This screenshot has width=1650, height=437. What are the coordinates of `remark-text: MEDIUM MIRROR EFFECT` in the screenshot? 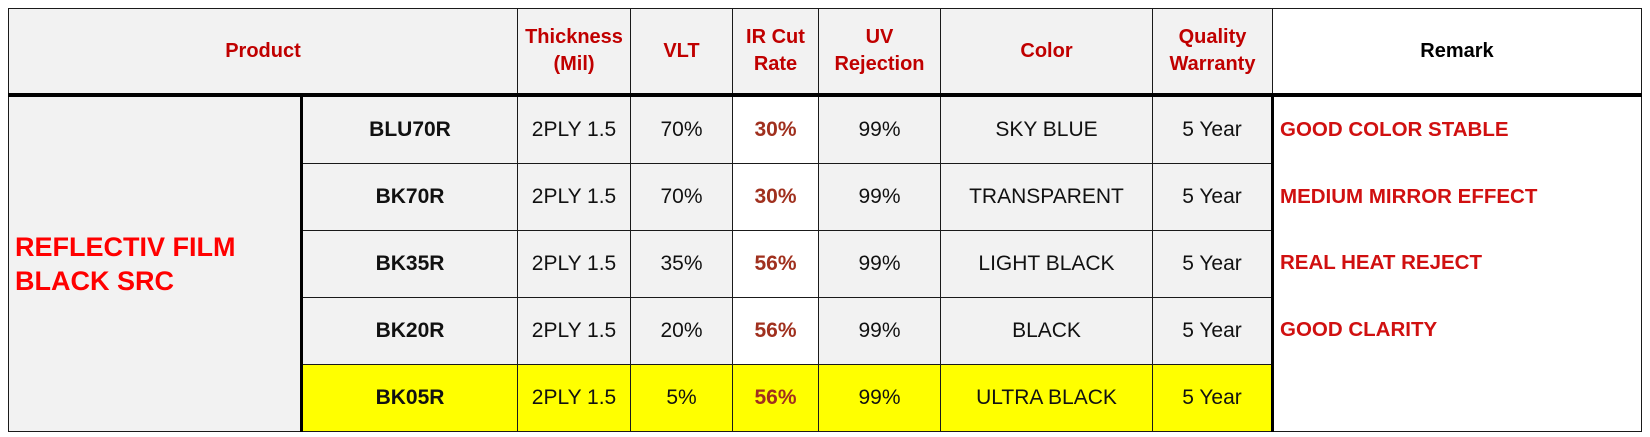 It's located at (1409, 196).